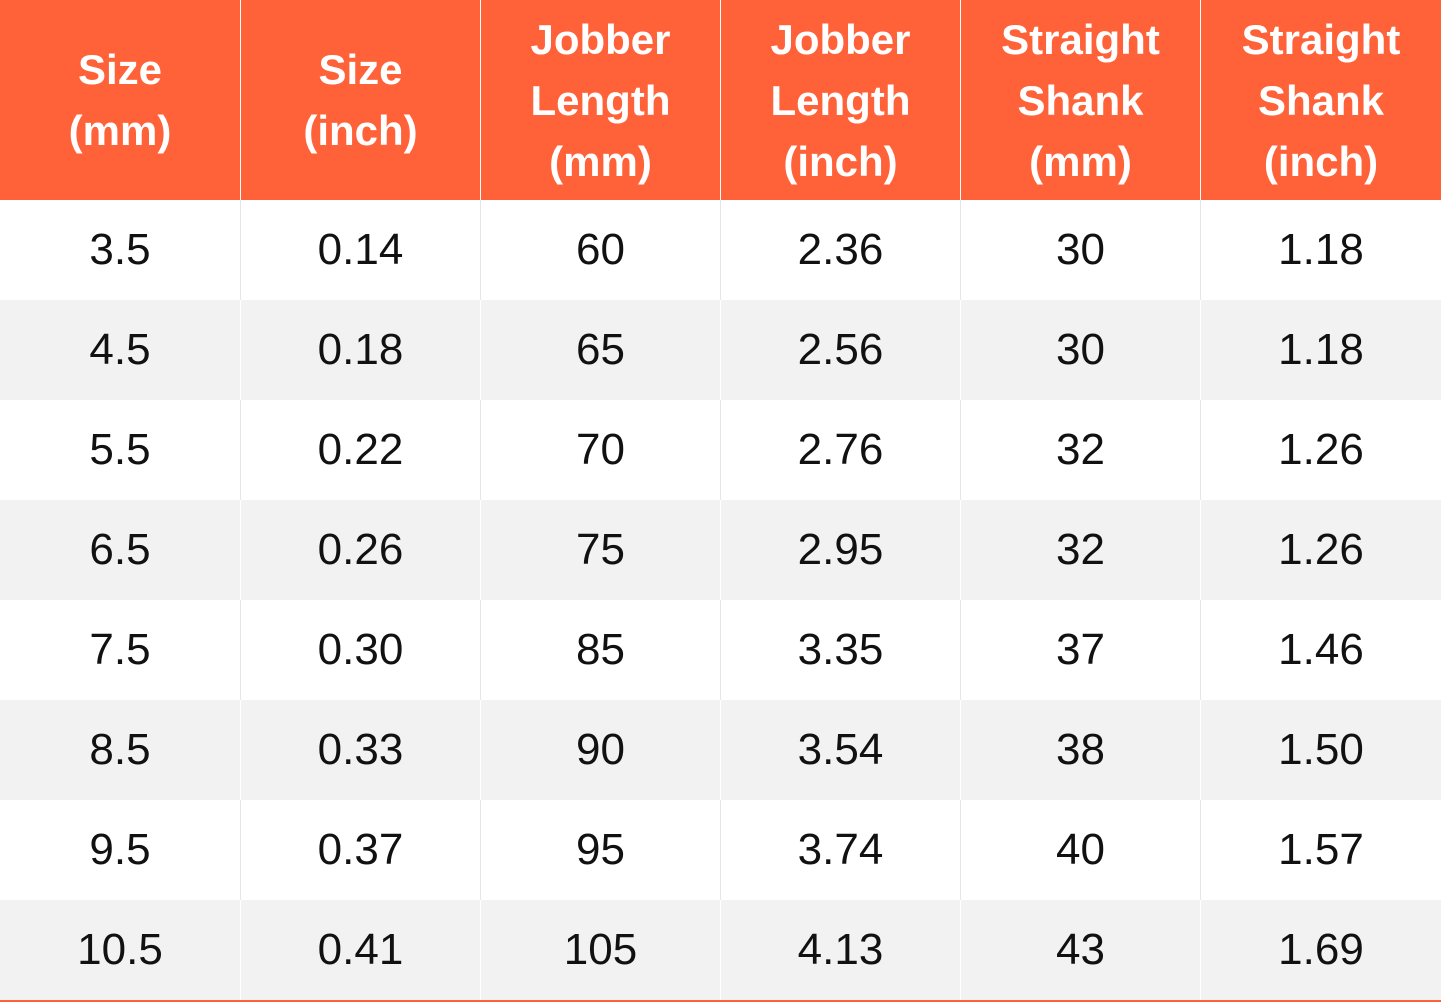 This screenshot has width=1441, height=1002. What do you see at coordinates (840, 550) in the screenshot?
I see `table-cell: 2.95` at bounding box center [840, 550].